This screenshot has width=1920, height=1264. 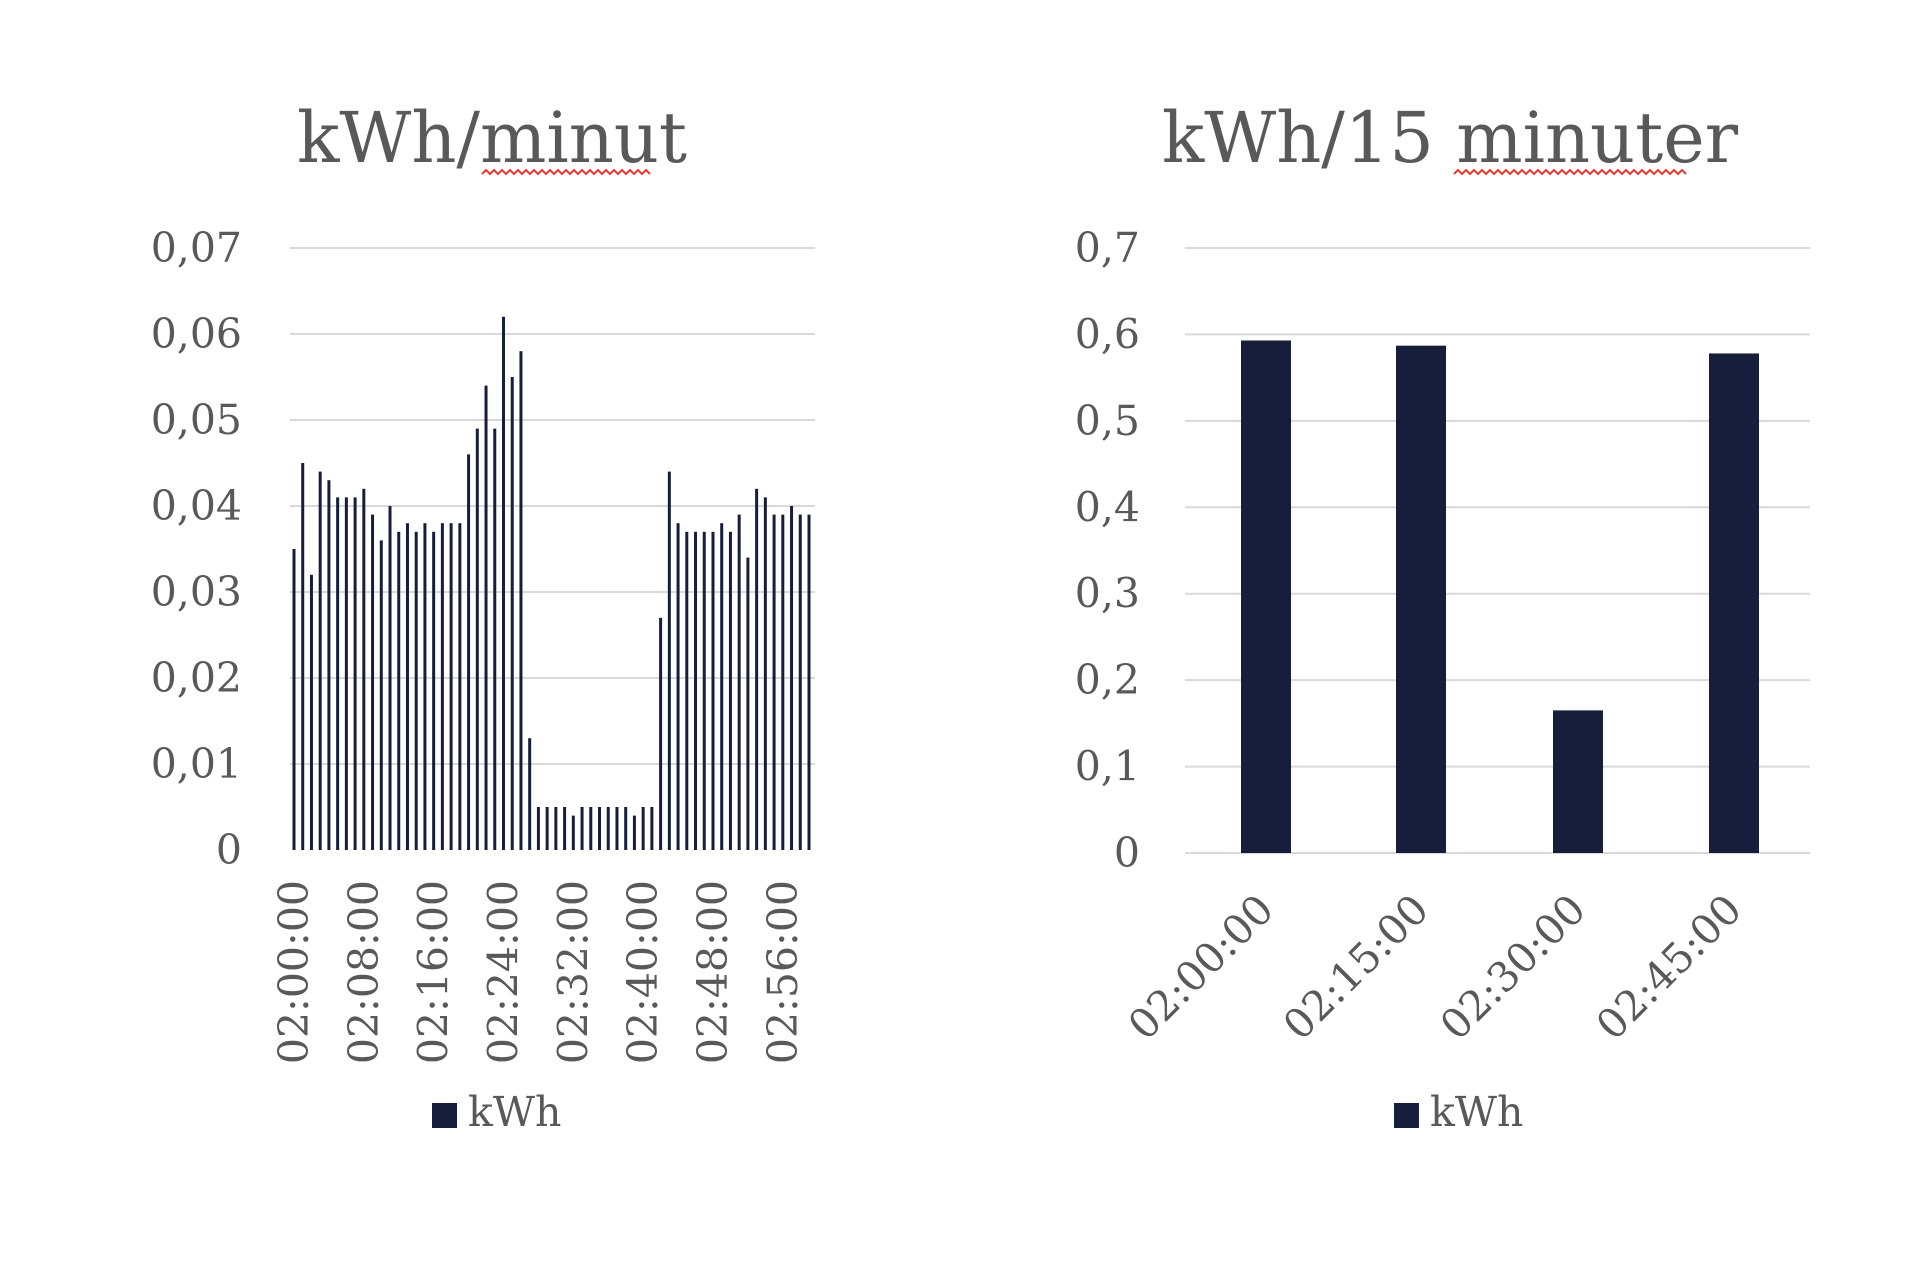 I want to click on chart2-x-tick-label: 02:00:00, so click(x=1201, y=967).